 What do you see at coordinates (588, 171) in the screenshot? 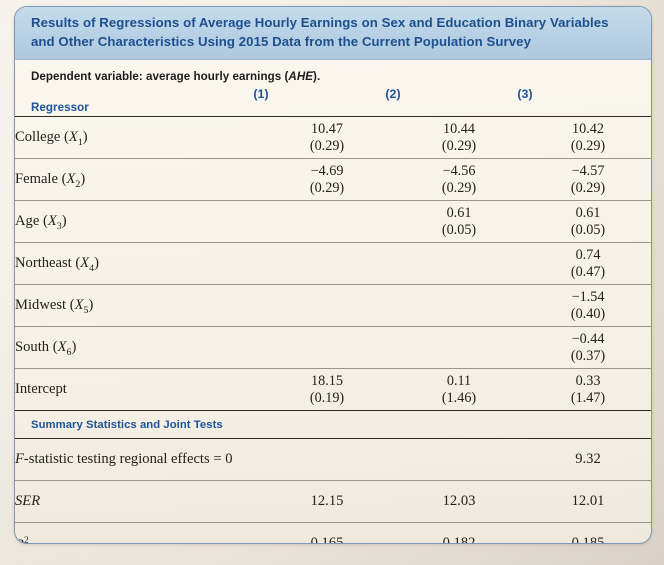
I see `coefficient-value: −4.57` at bounding box center [588, 171].